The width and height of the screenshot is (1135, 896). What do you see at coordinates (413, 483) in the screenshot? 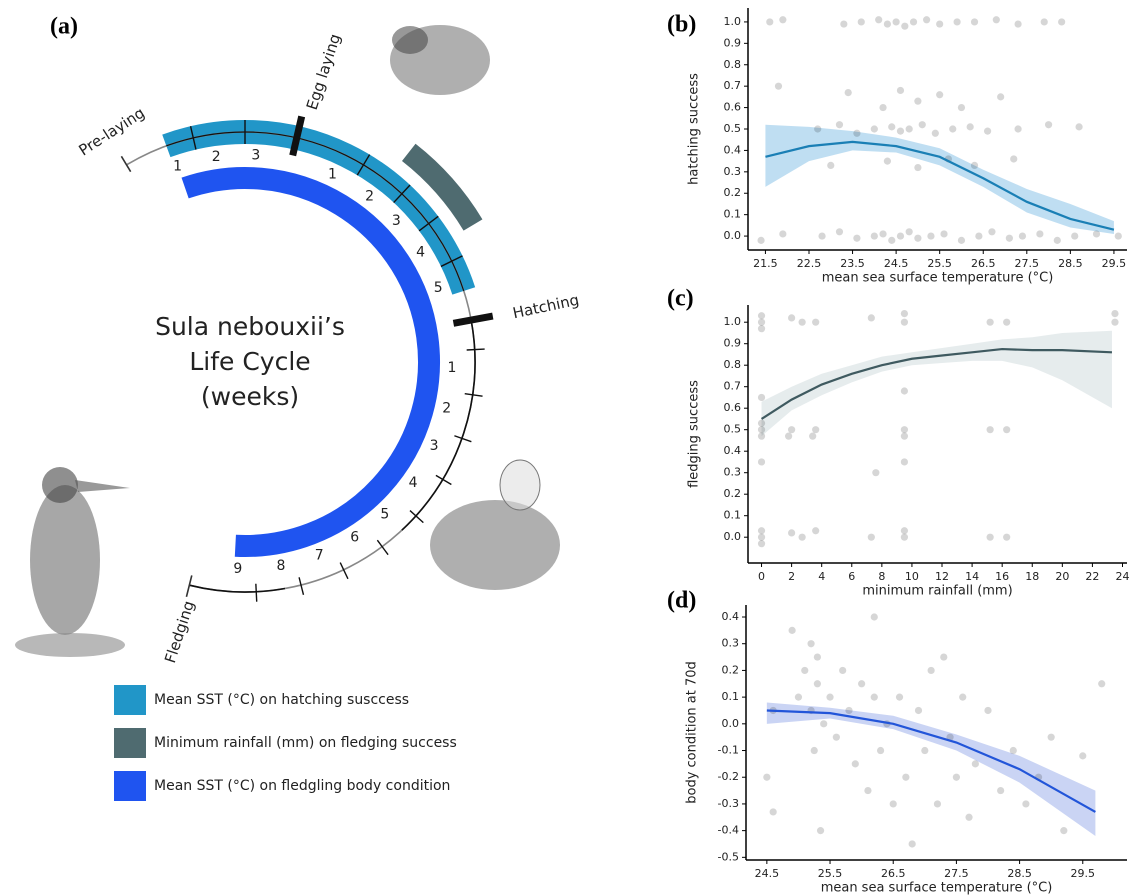
I see `week-label: 4` at bounding box center [413, 483].